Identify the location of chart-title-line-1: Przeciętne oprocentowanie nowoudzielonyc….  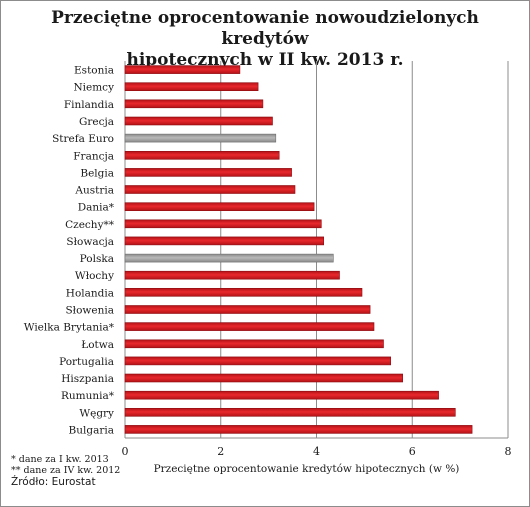
(265, 28).